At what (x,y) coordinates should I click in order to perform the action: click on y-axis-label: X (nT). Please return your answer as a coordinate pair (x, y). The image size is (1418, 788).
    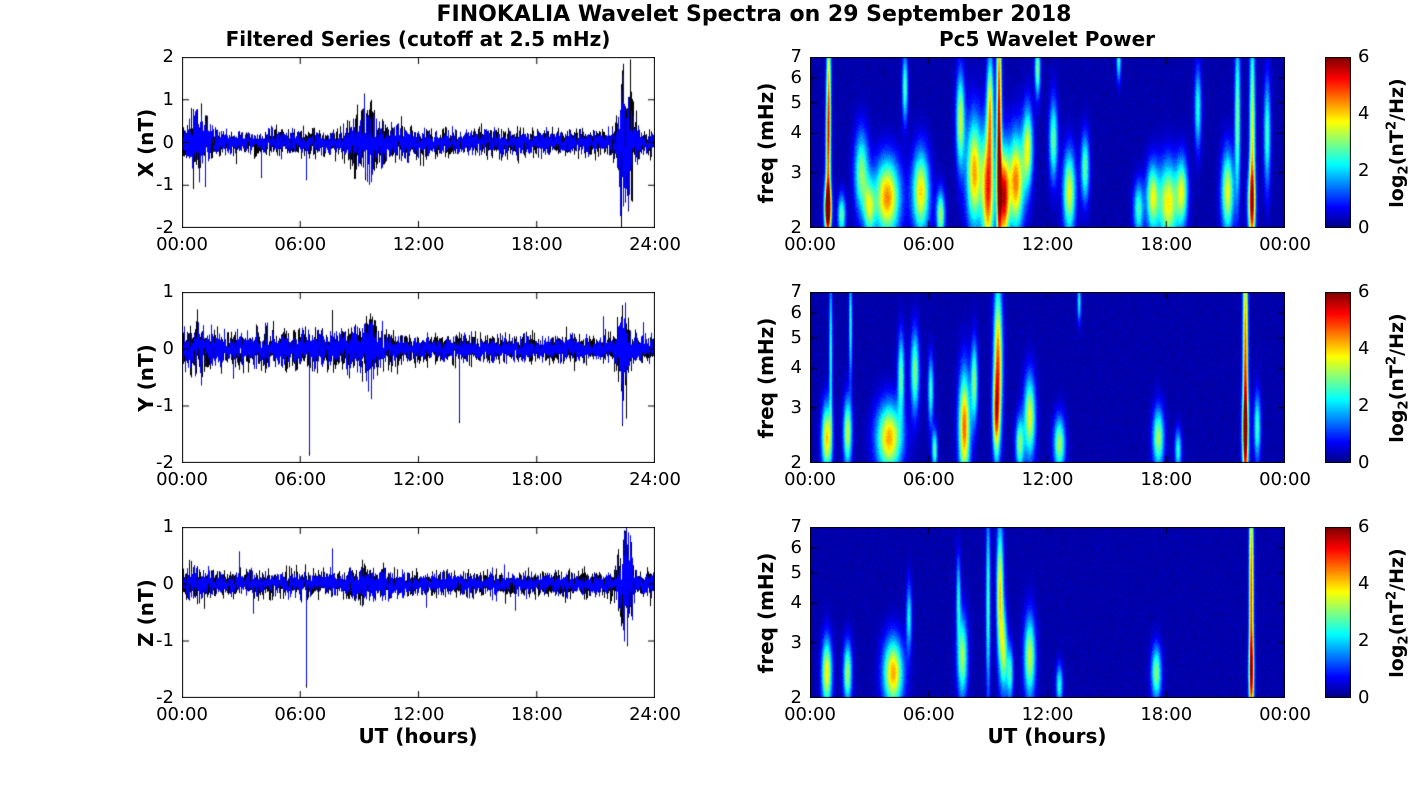
    Looking at the image, I should click on (146, 142).